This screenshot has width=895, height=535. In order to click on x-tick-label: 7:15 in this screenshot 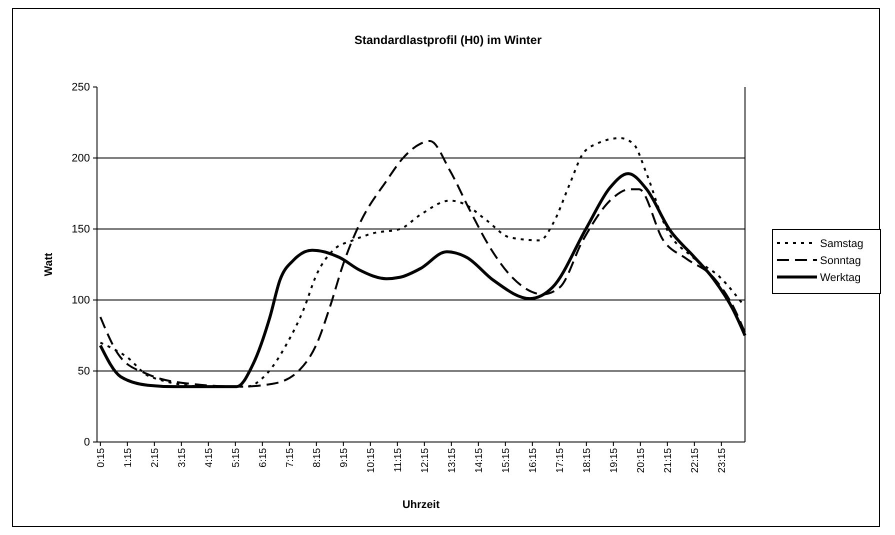, I will do `click(290, 458)`.